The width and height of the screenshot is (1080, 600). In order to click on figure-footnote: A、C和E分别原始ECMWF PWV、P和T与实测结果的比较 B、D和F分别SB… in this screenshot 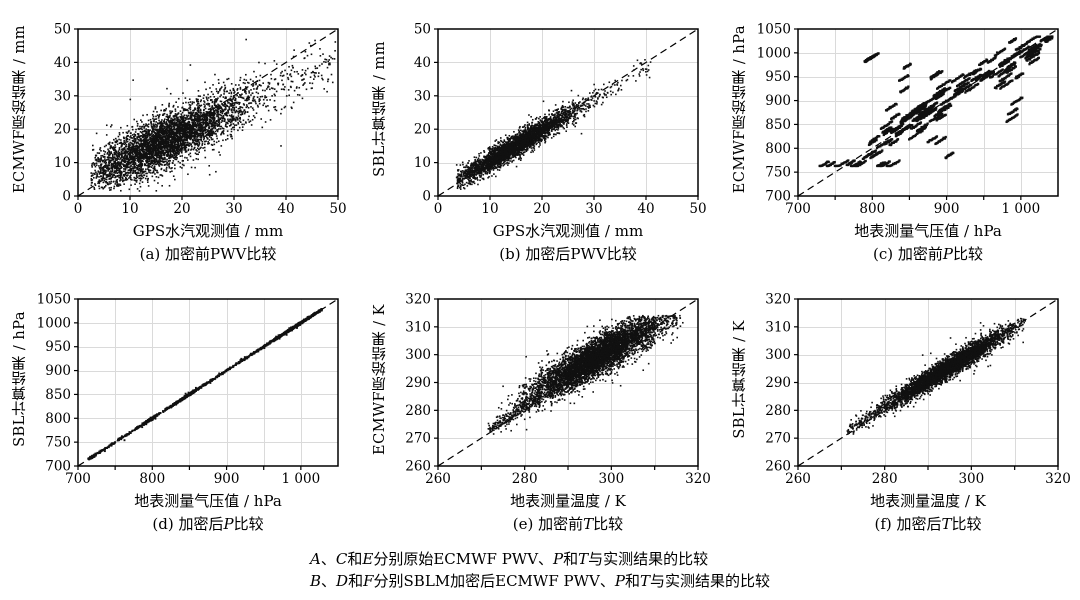, I will do `click(540, 570)`.